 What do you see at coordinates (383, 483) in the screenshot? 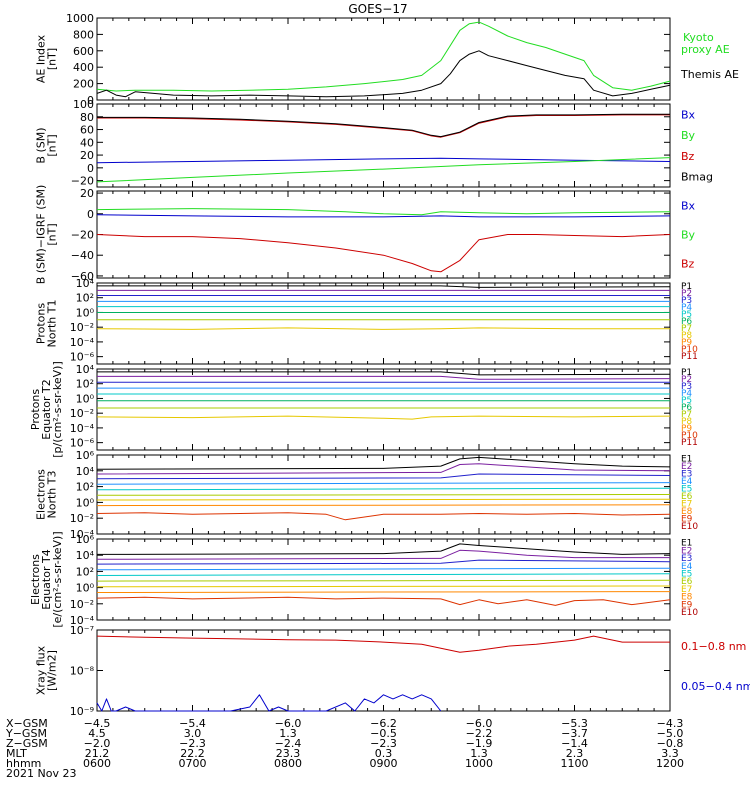
I see `series-line-e4` at bounding box center [383, 483].